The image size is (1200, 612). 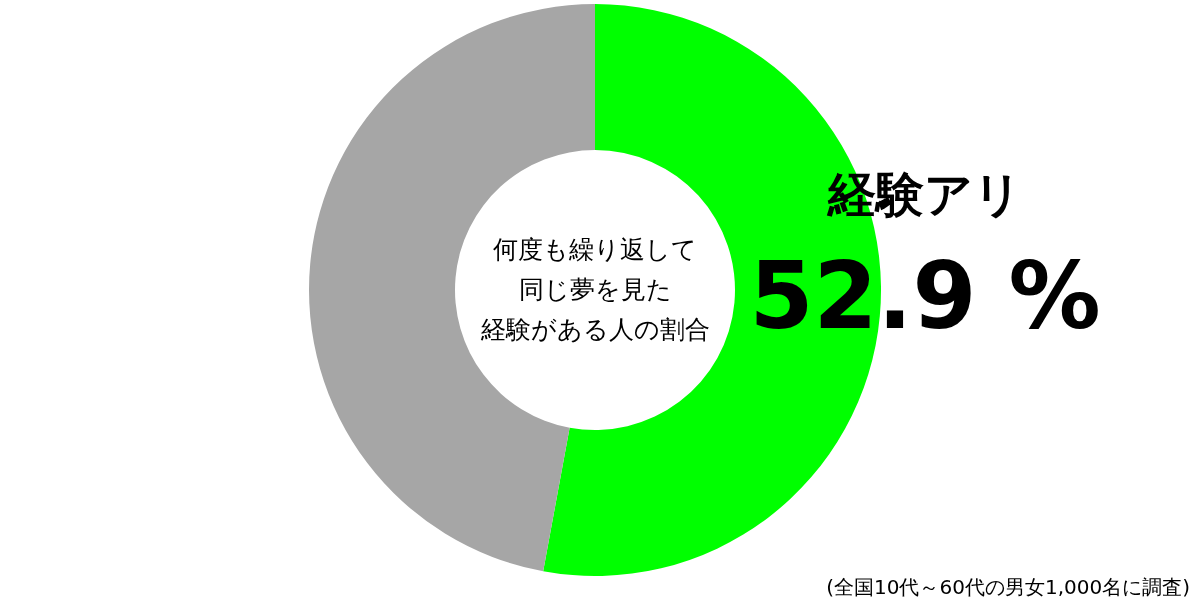 I want to click on text: (全国10代～60代の男女1,000名に調査), so click(x=1008, y=587).